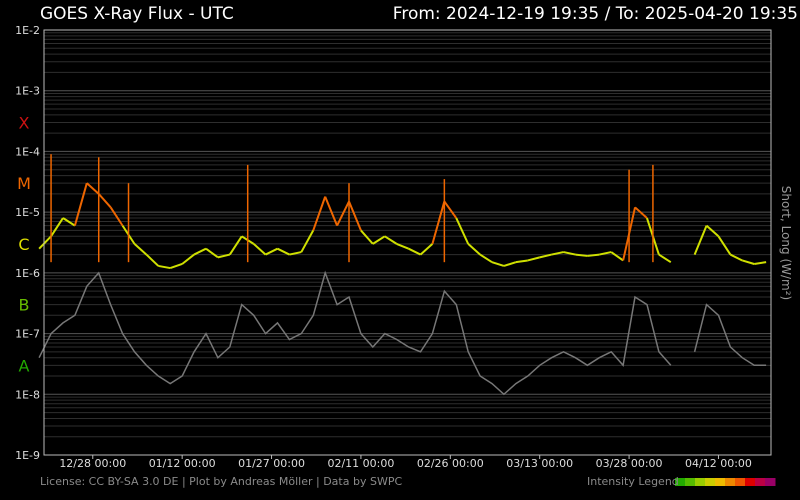  What do you see at coordinates (718, 463) in the screenshot?
I see `x-tick-label: 04/12 00:00` at bounding box center [718, 463].